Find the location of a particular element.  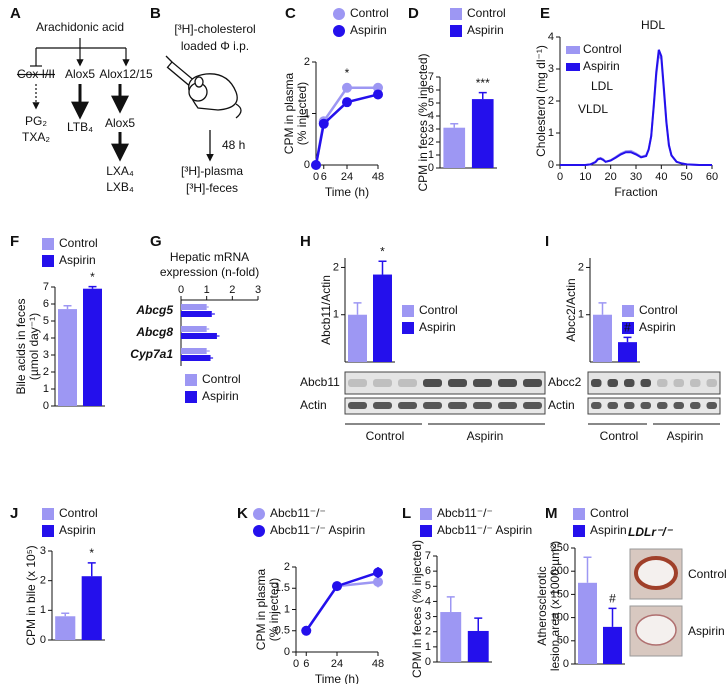

y-axis-label: Cholesterol (mg dl⁻¹) is located at coordinates (541, 101).